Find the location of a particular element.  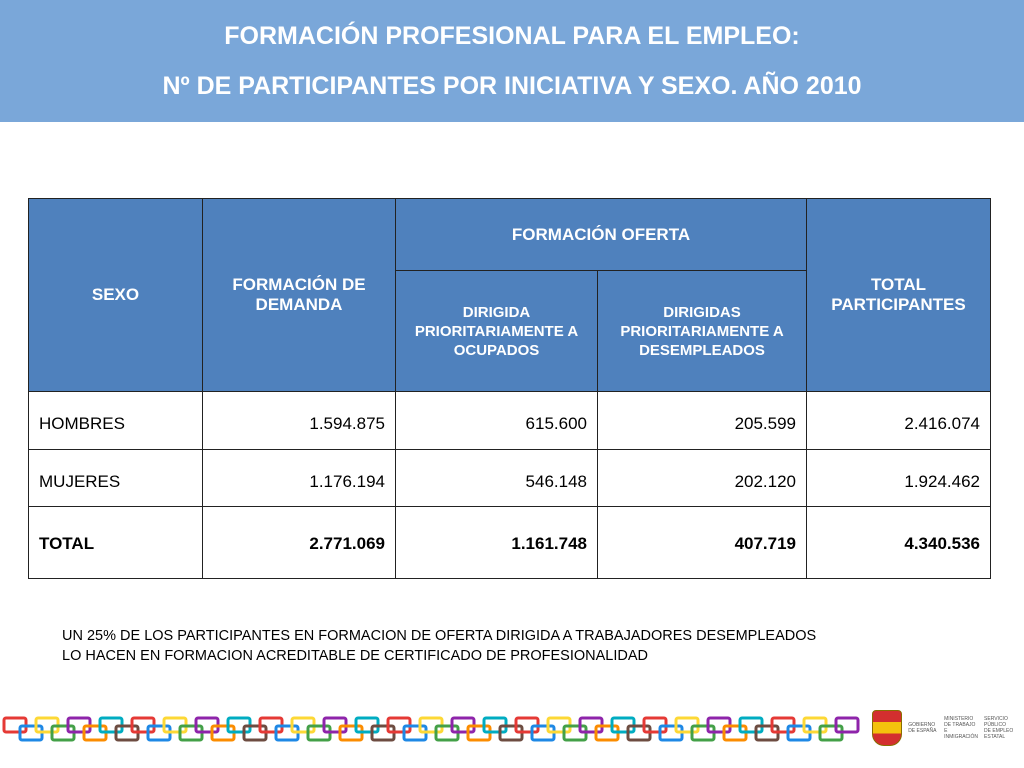

cell-ocupados: 615.600 is located at coordinates (496, 420).